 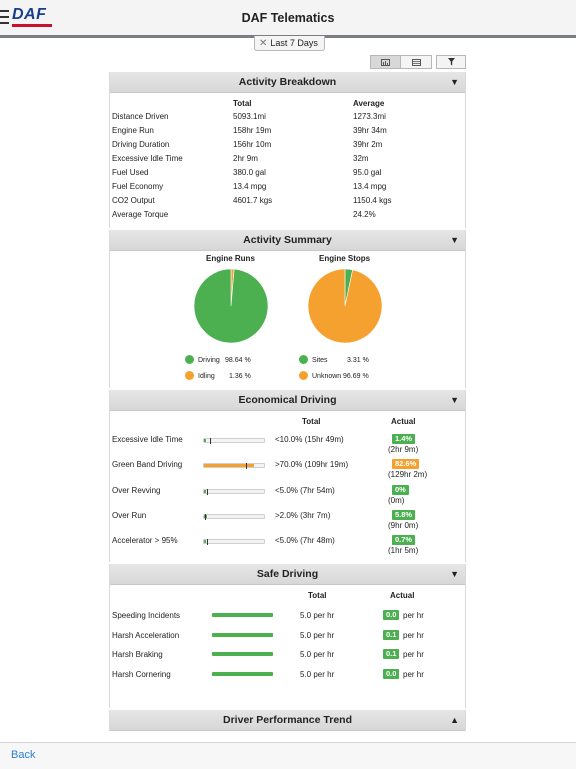 What do you see at coordinates (231, 306) in the screenshot?
I see `pie-slice-driving` at bounding box center [231, 306].